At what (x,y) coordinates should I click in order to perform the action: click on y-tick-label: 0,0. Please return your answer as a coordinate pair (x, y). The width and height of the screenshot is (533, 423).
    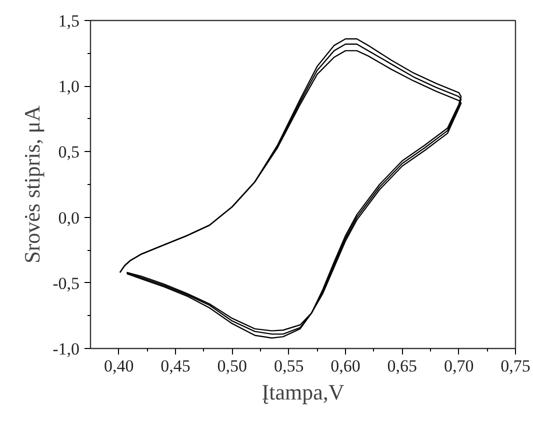
    Looking at the image, I should click on (69, 218).